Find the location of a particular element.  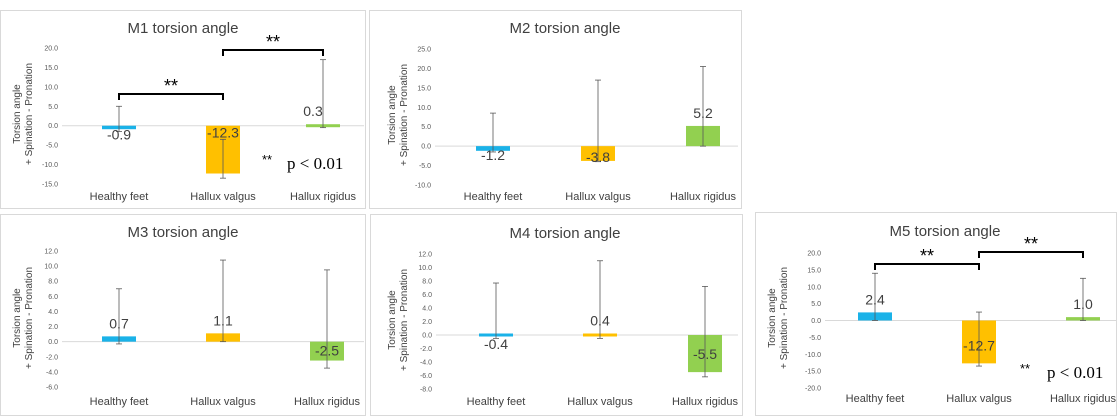

data-label: 0.3 is located at coordinates (313, 111).